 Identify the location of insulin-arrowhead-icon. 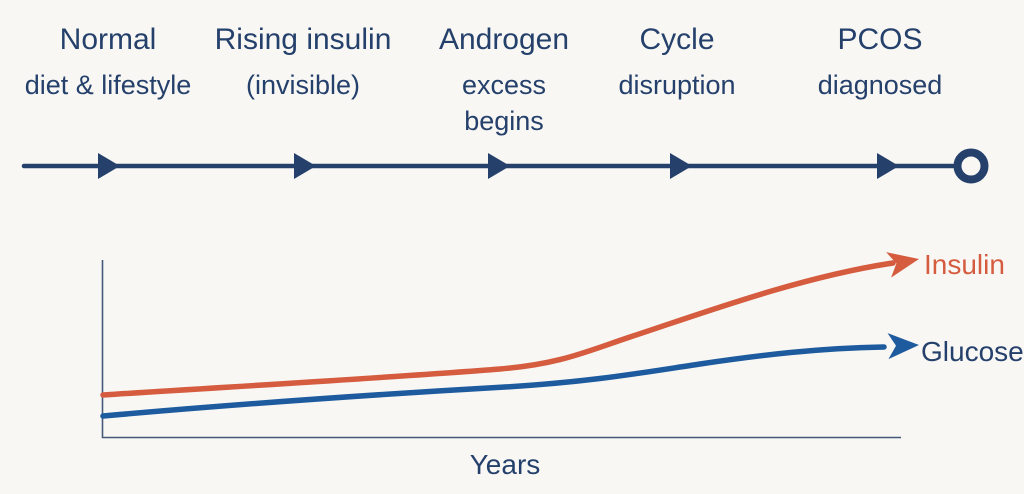
(902, 265).